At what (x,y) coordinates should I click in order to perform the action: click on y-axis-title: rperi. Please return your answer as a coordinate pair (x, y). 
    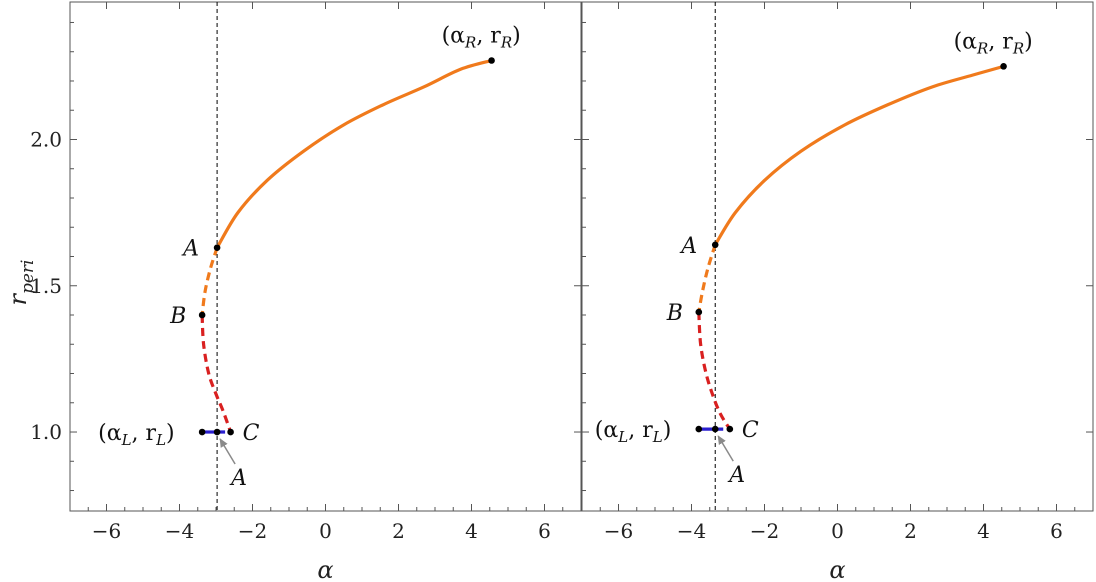
    Looking at the image, I should click on (21, 283).